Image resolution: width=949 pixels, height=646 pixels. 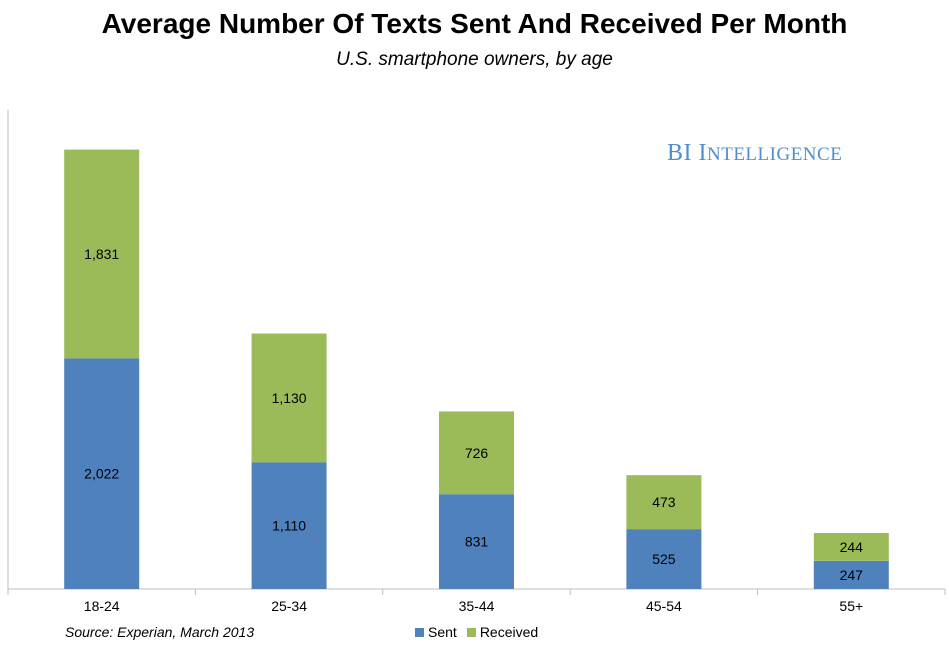 I want to click on x-tick-label-55+: 55+, so click(x=851, y=606).